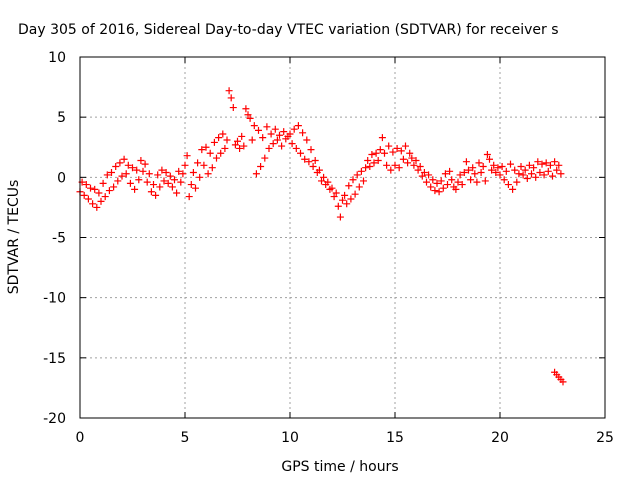 Image resolution: width=640 pixels, height=480 pixels. What do you see at coordinates (61, 118) in the screenshot?
I see `y-tick-label: 5` at bounding box center [61, 118].